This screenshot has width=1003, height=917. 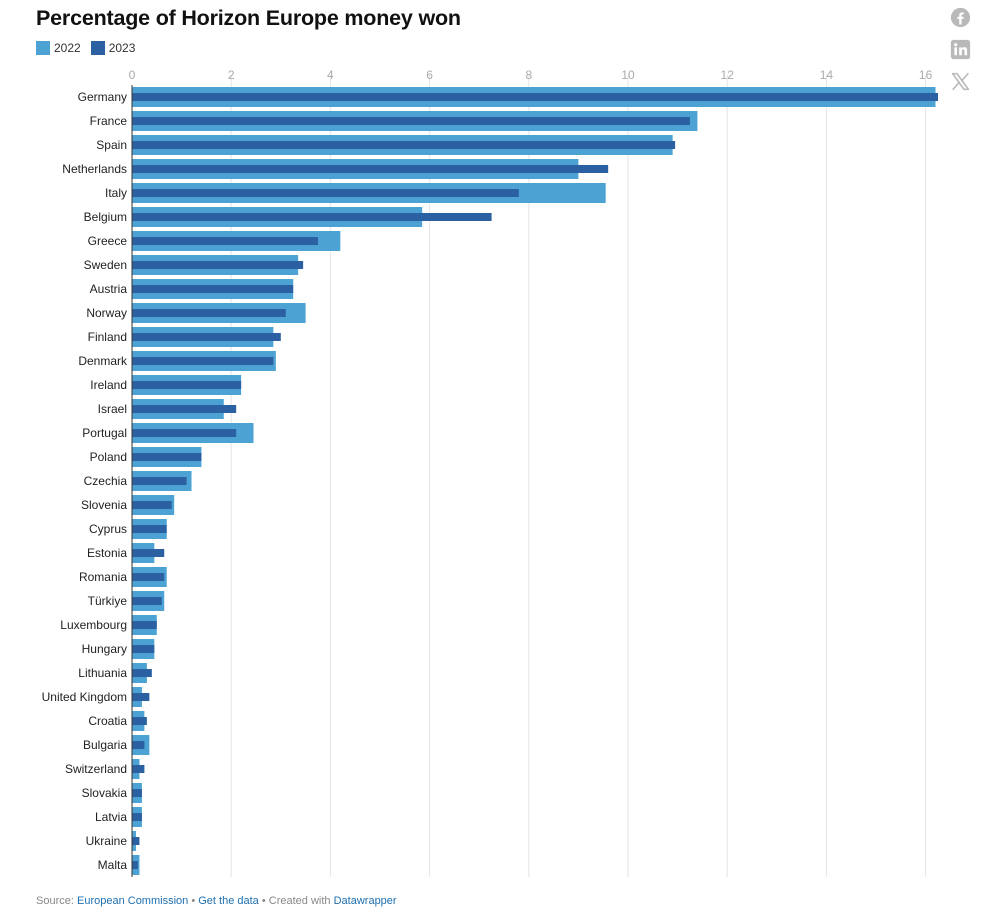 I want to click on chart-title: Percentage of Horizon Europe money won, so click(x=248, y=18).